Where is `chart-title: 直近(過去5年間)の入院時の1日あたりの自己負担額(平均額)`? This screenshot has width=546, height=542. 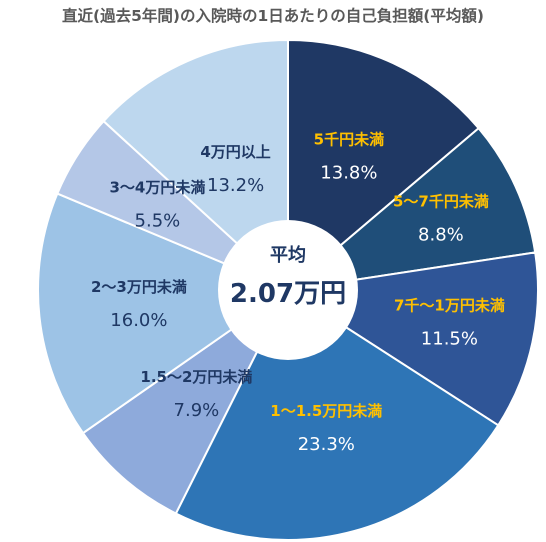
chart-title: 直近(過去5年間)の入院時の1日あたりの自己負担額(平均額) is located at coordinates (273, 16).